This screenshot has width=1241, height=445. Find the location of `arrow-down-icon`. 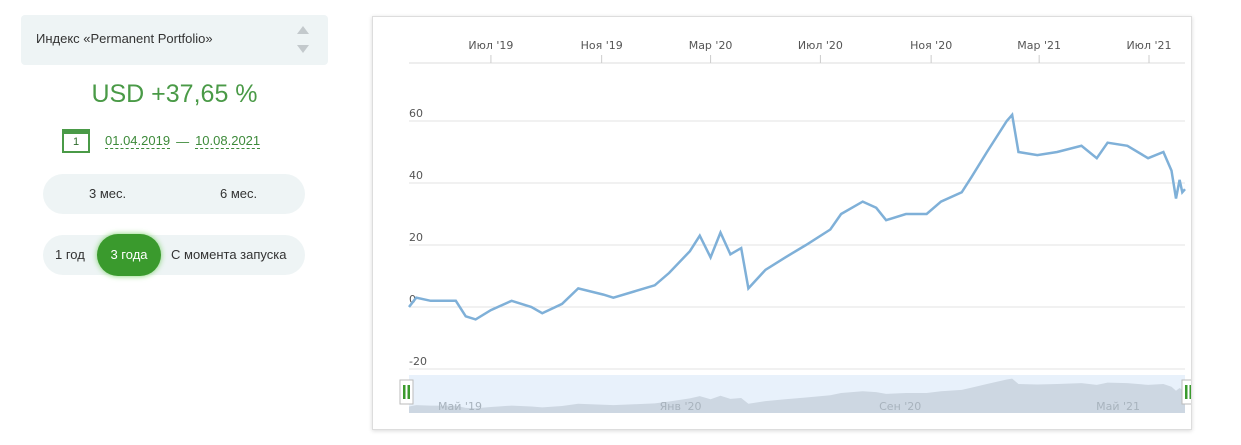

arrow-down-icon is located at coordinates (303, 49).